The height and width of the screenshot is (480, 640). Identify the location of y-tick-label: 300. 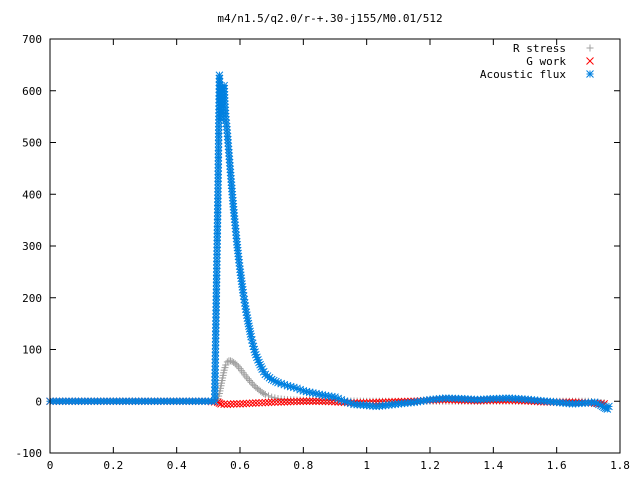
(32, 246).